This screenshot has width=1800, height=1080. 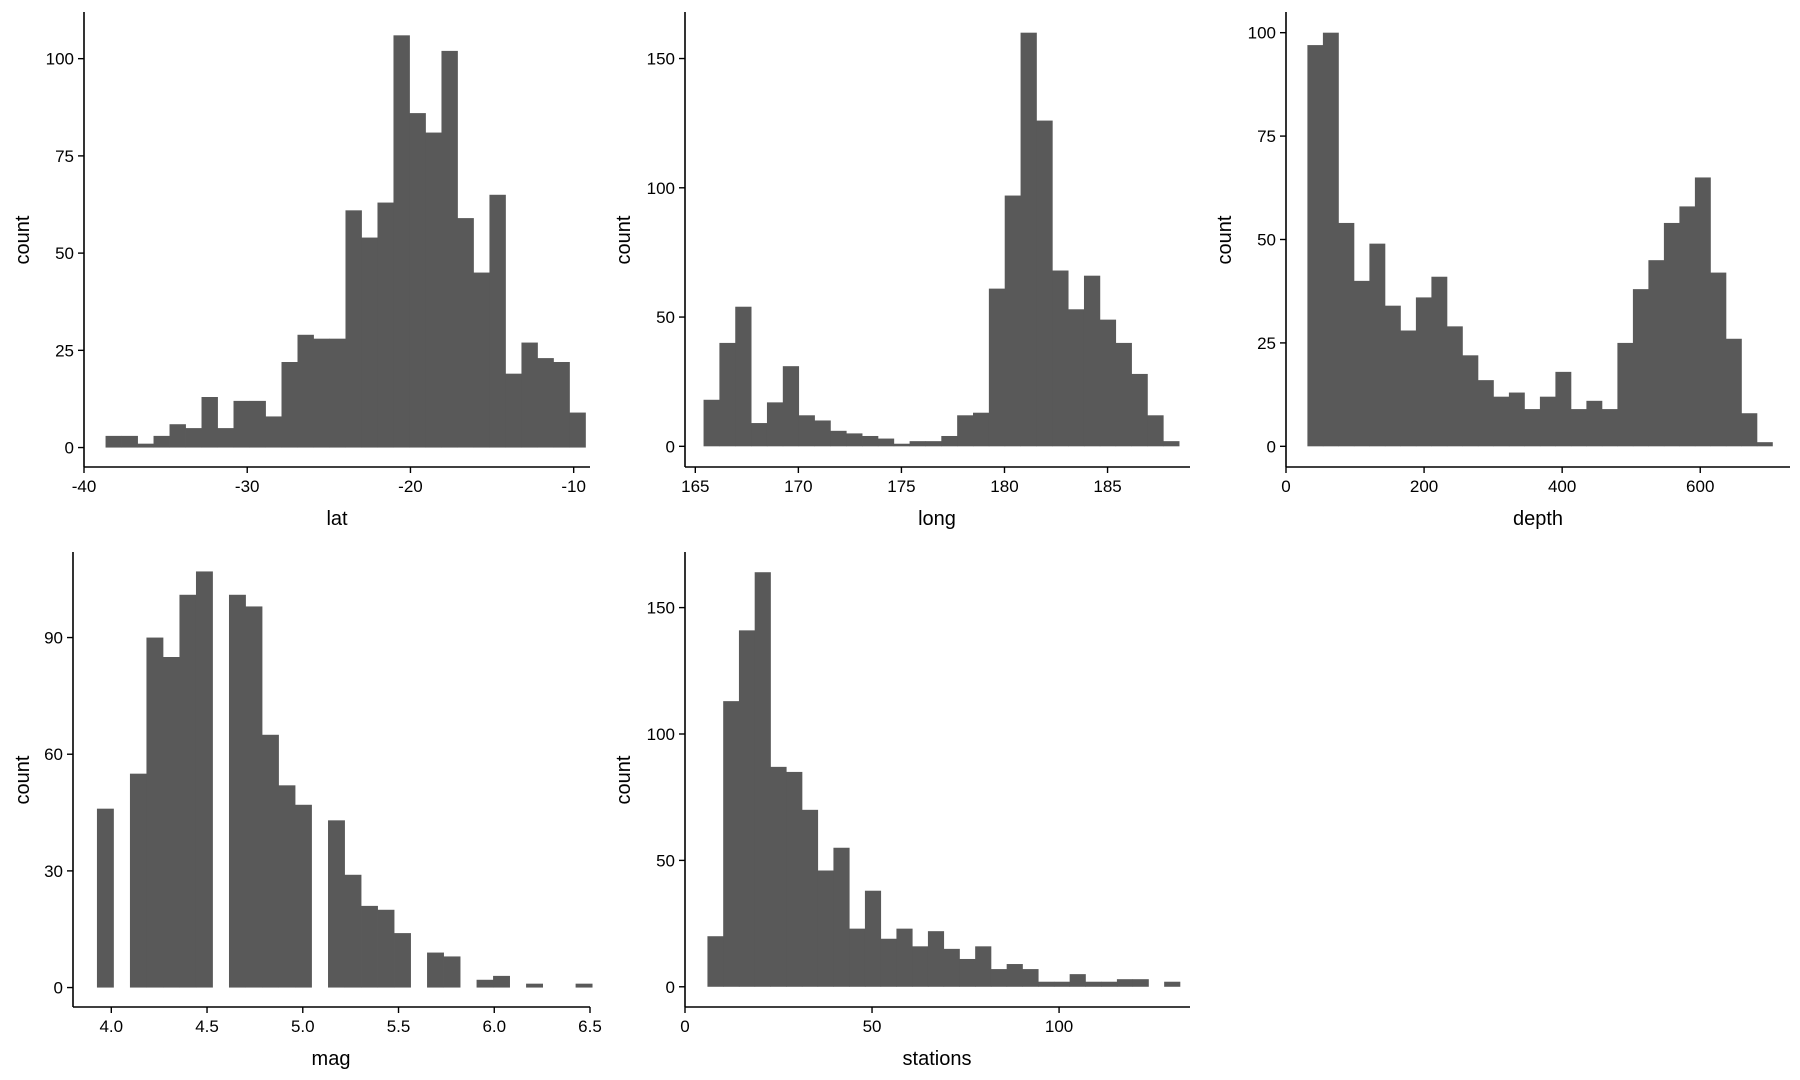 What do you see at coordinates (1059, 1026) in the screenshot?
I see `stations-x-tick-label: 100` at bounding box center [1059, 1026].